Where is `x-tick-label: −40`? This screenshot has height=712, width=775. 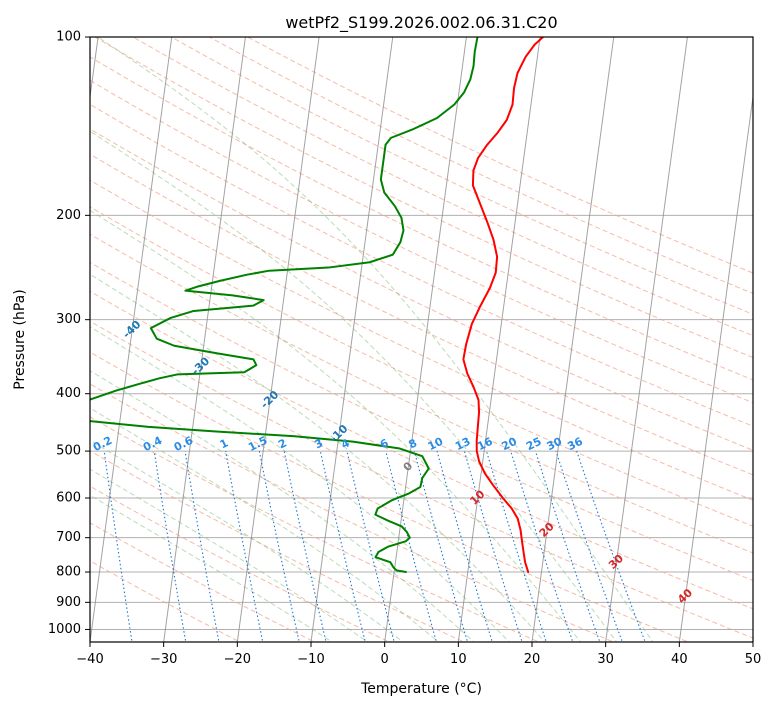 x-tick-label: −40 is located at coordinates (89, 659).